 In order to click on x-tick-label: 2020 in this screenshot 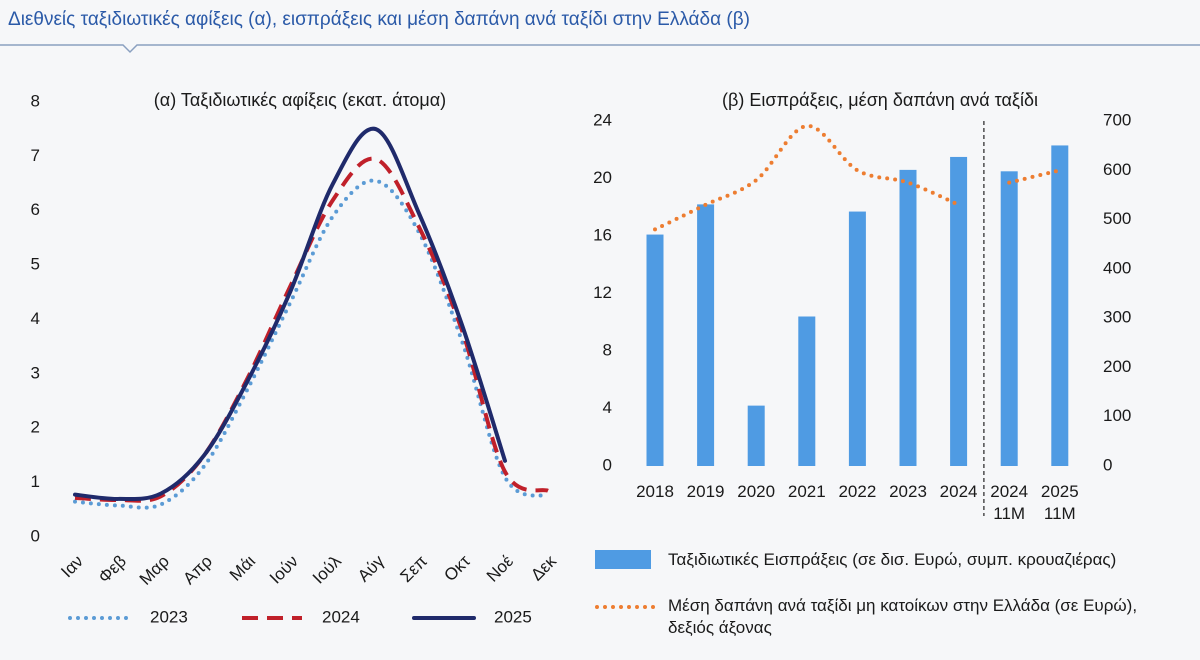, I will do `click(756, 491)`.